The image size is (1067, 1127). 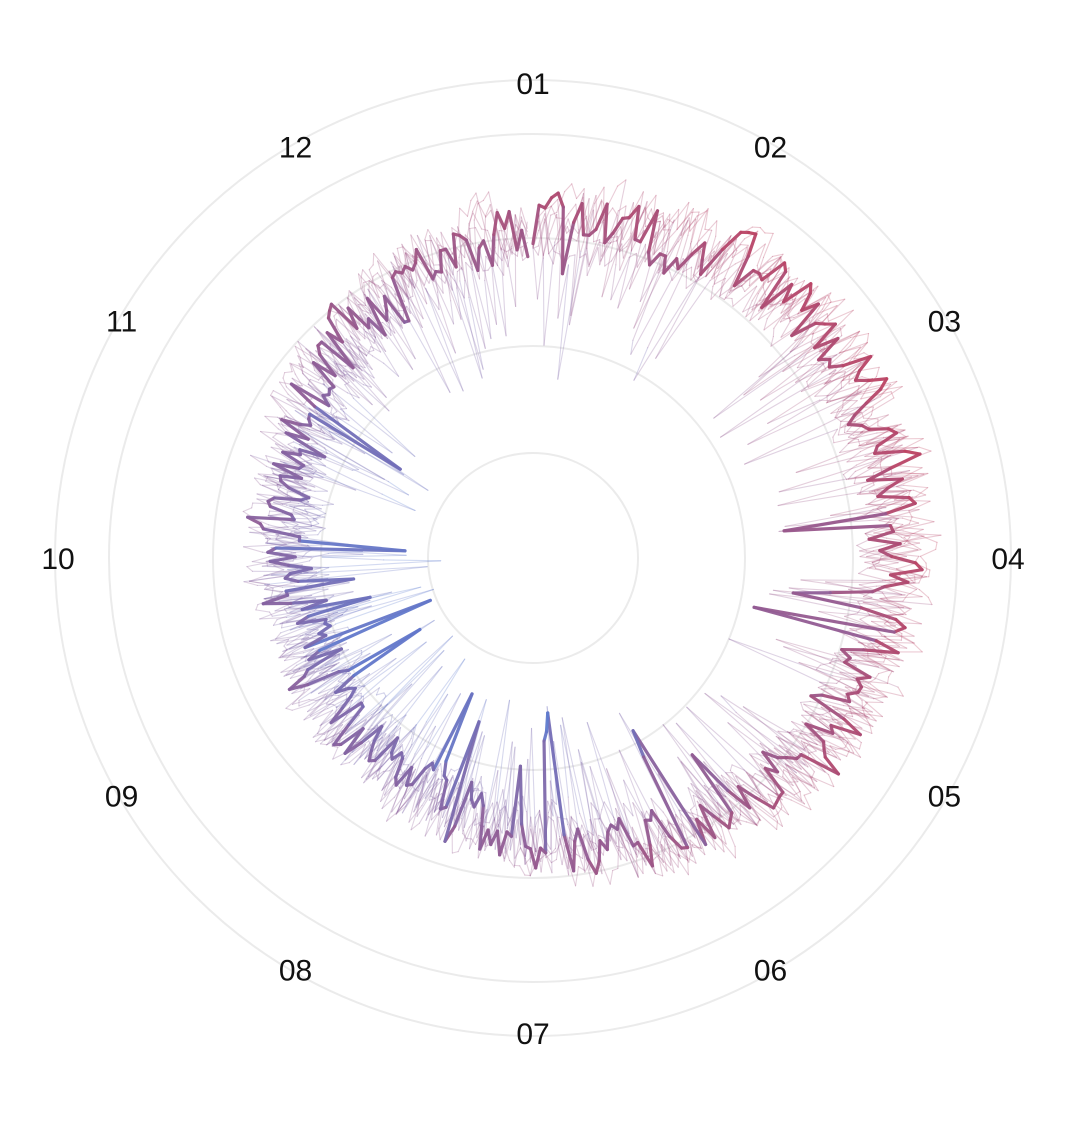 I want to click on month-label-08: 08, so click(x=295, y=970).